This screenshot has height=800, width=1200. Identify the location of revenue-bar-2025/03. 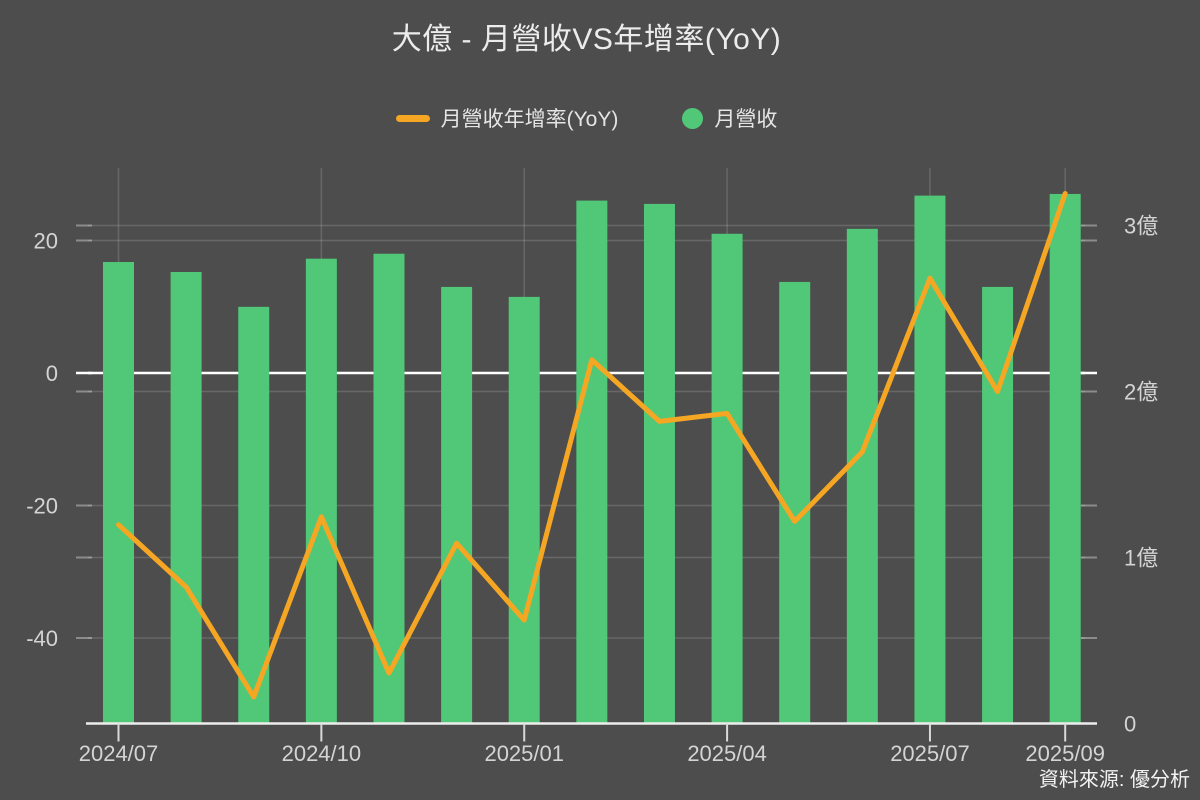
(659, 463).